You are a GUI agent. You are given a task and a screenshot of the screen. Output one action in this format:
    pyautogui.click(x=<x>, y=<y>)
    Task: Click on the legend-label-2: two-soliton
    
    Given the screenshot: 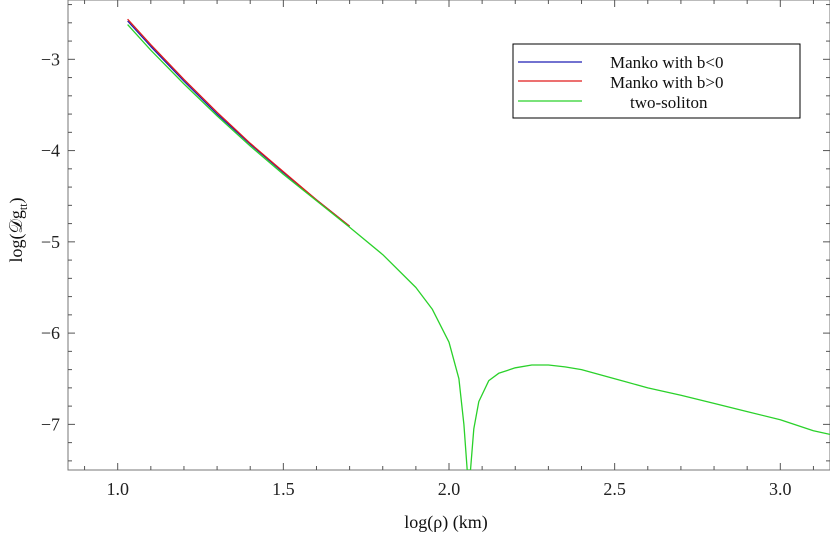 What is the action you would take?
    pyautogui.click(x=669, y=102)
    